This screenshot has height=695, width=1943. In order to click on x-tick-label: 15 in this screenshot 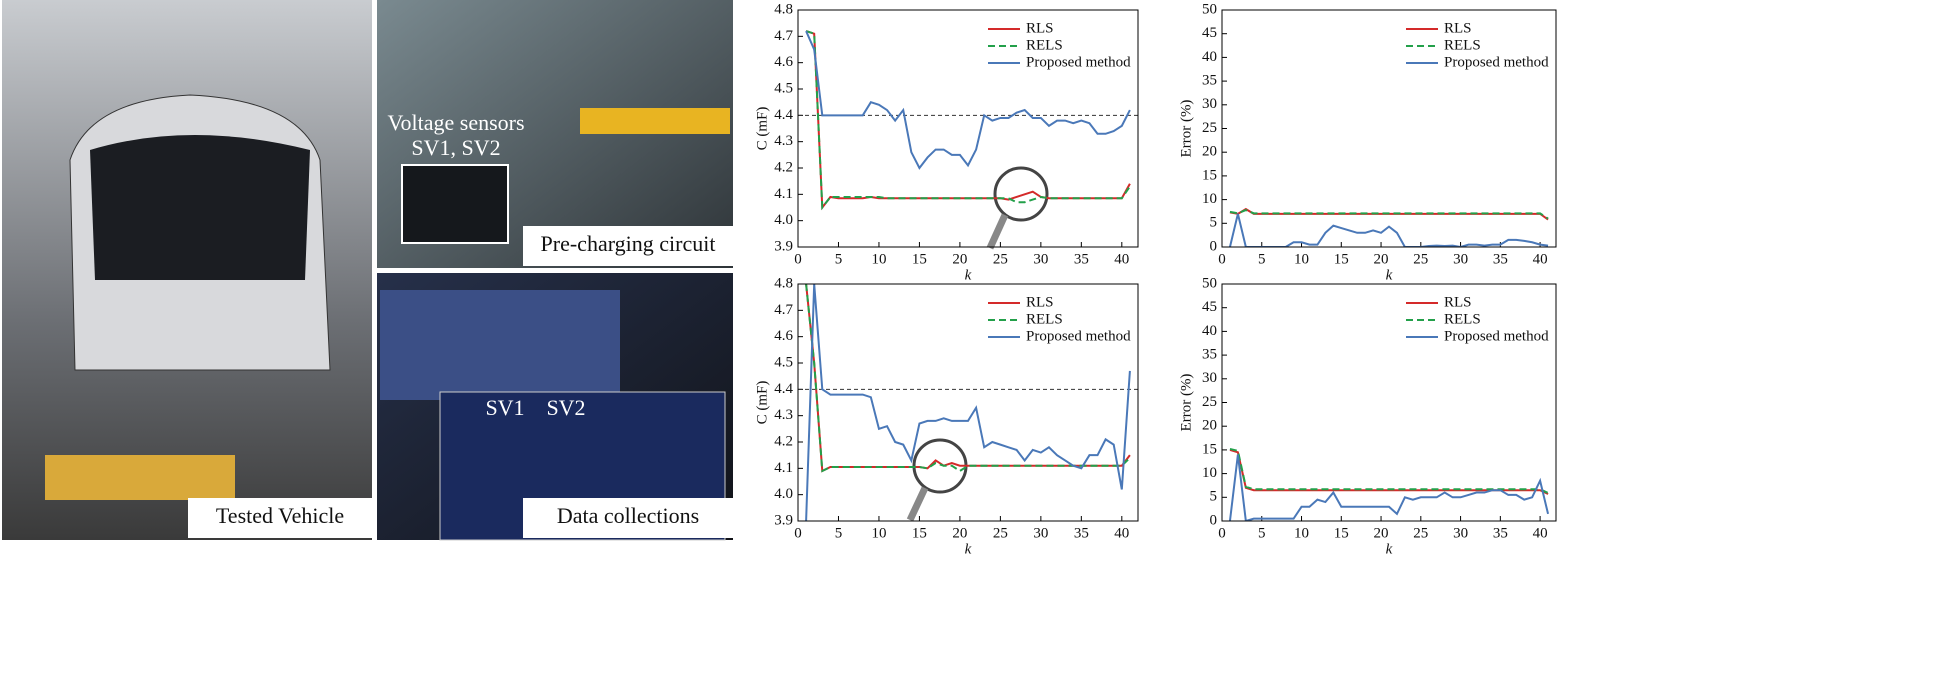, I will do `click(919, 533)`.